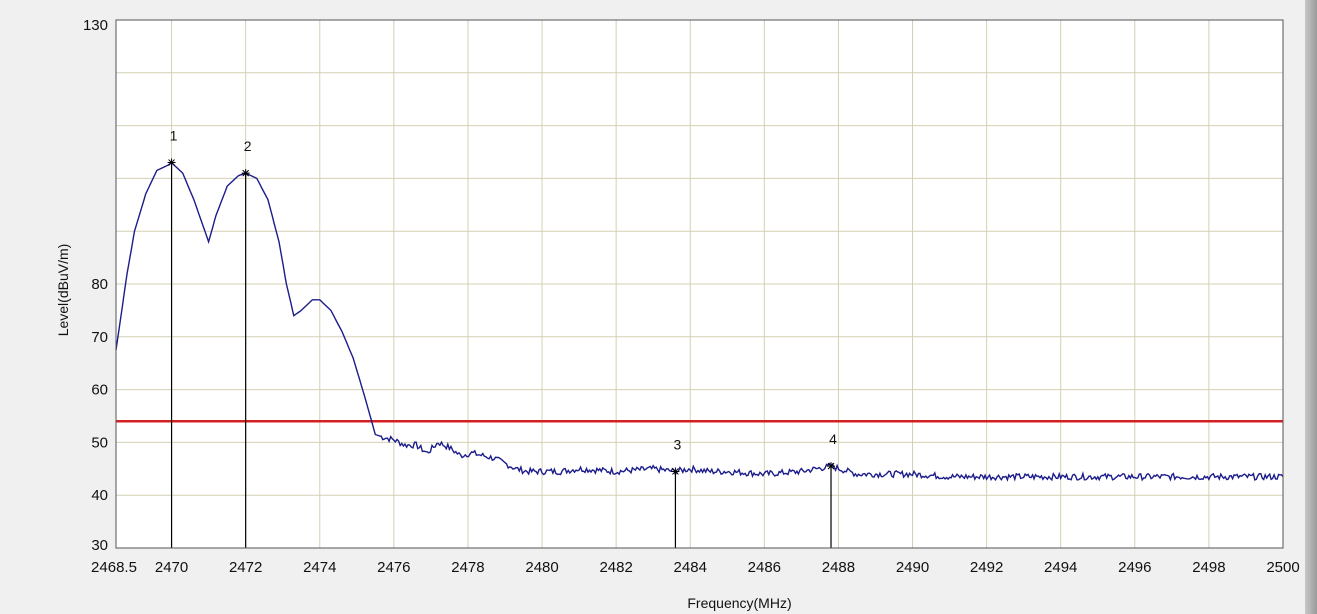 The image size is (1317, 614). What do you see at coordinates (1060, 567) in the screenshot?
I see `x-tick-label: 2494` at bounding box center [1060, 567].